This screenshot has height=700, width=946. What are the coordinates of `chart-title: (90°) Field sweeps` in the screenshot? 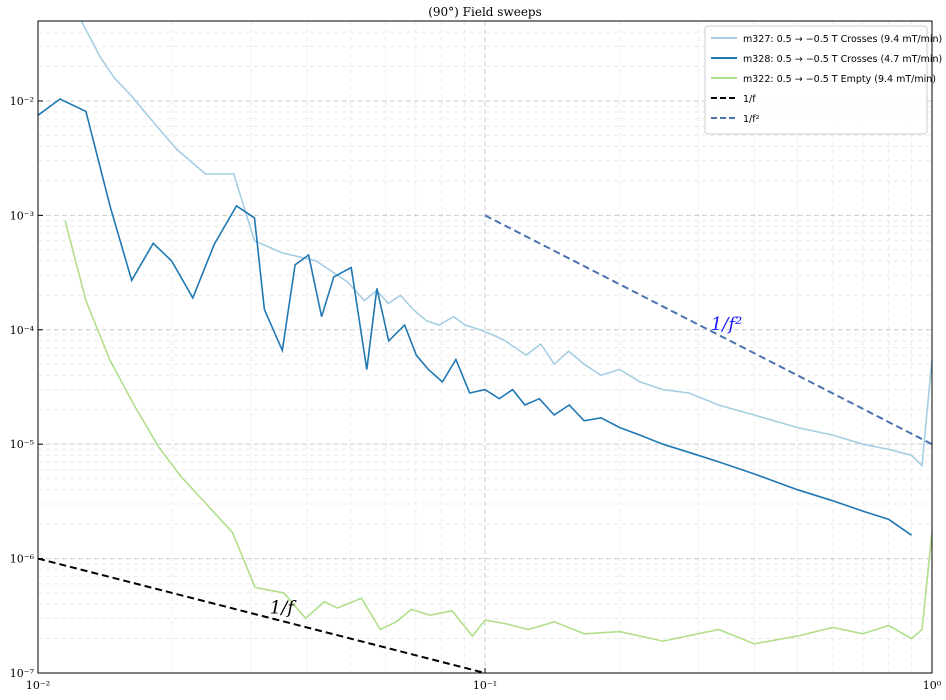 It's located at (485, 12).